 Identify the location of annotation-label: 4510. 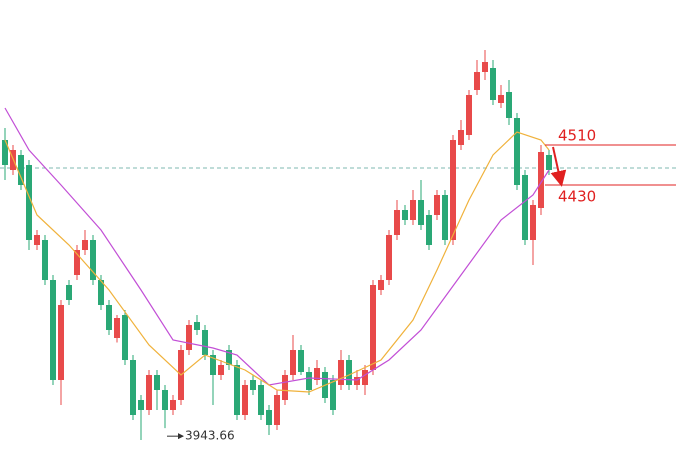
(577, 136).